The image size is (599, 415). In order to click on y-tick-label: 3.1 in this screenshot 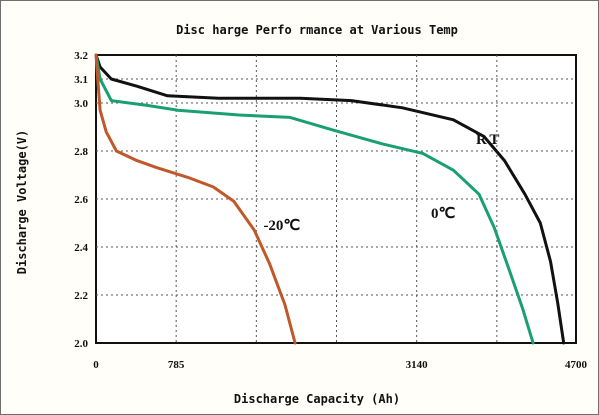, I will do `click(81, 80)`.